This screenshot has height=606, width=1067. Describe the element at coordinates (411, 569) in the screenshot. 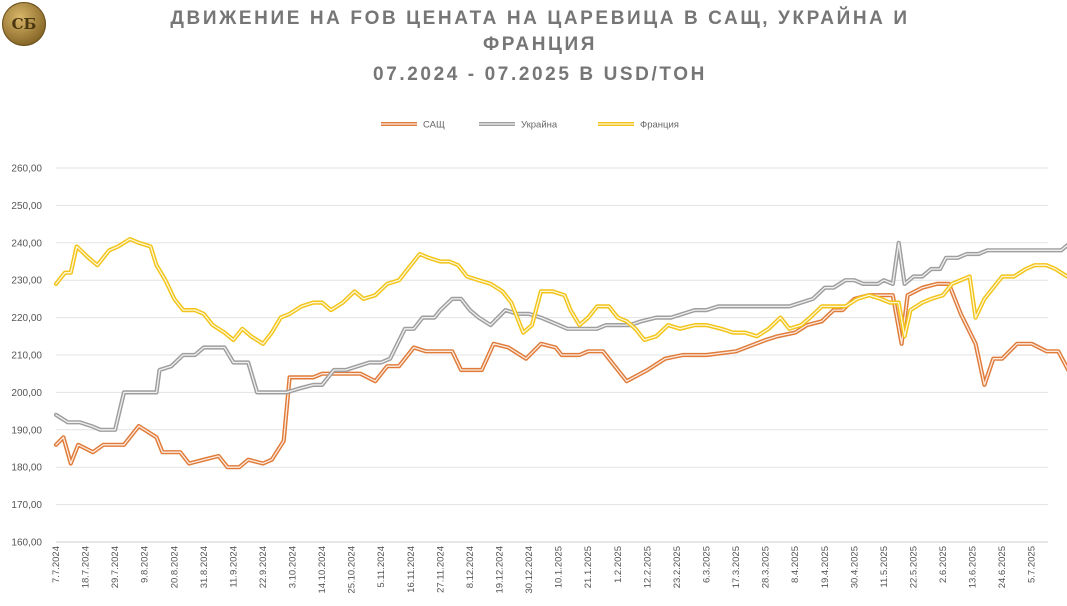

I see `x-tick-label: 16.11.2024` at that location.